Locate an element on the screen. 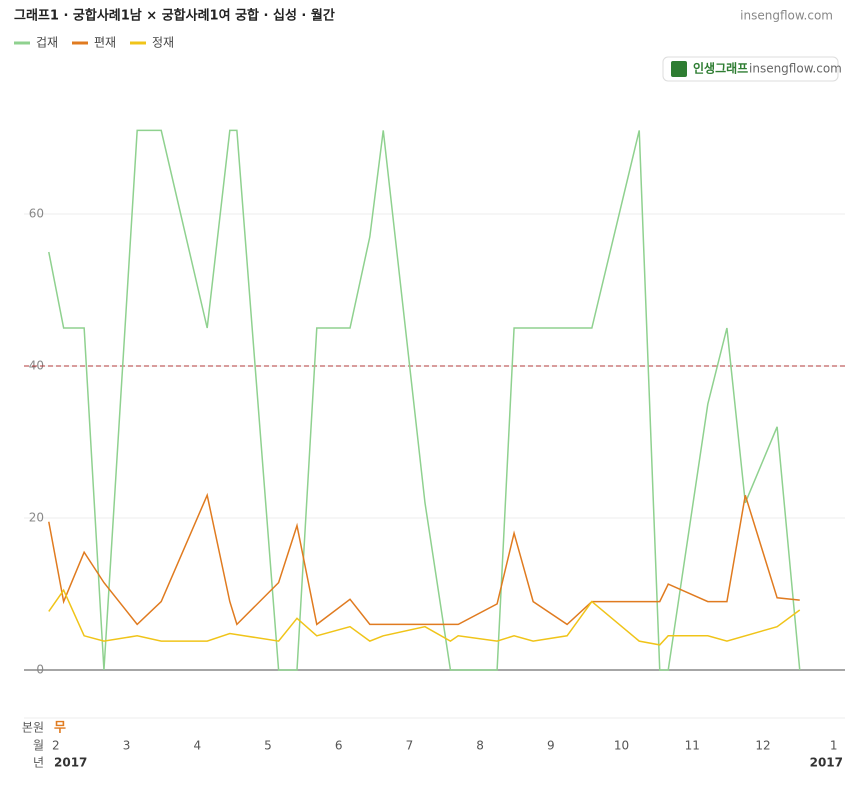 Image resolution: width=848 pixels, height=794 pixels. badge-brand: 인생그래프 is located at coordinates (720, 68).